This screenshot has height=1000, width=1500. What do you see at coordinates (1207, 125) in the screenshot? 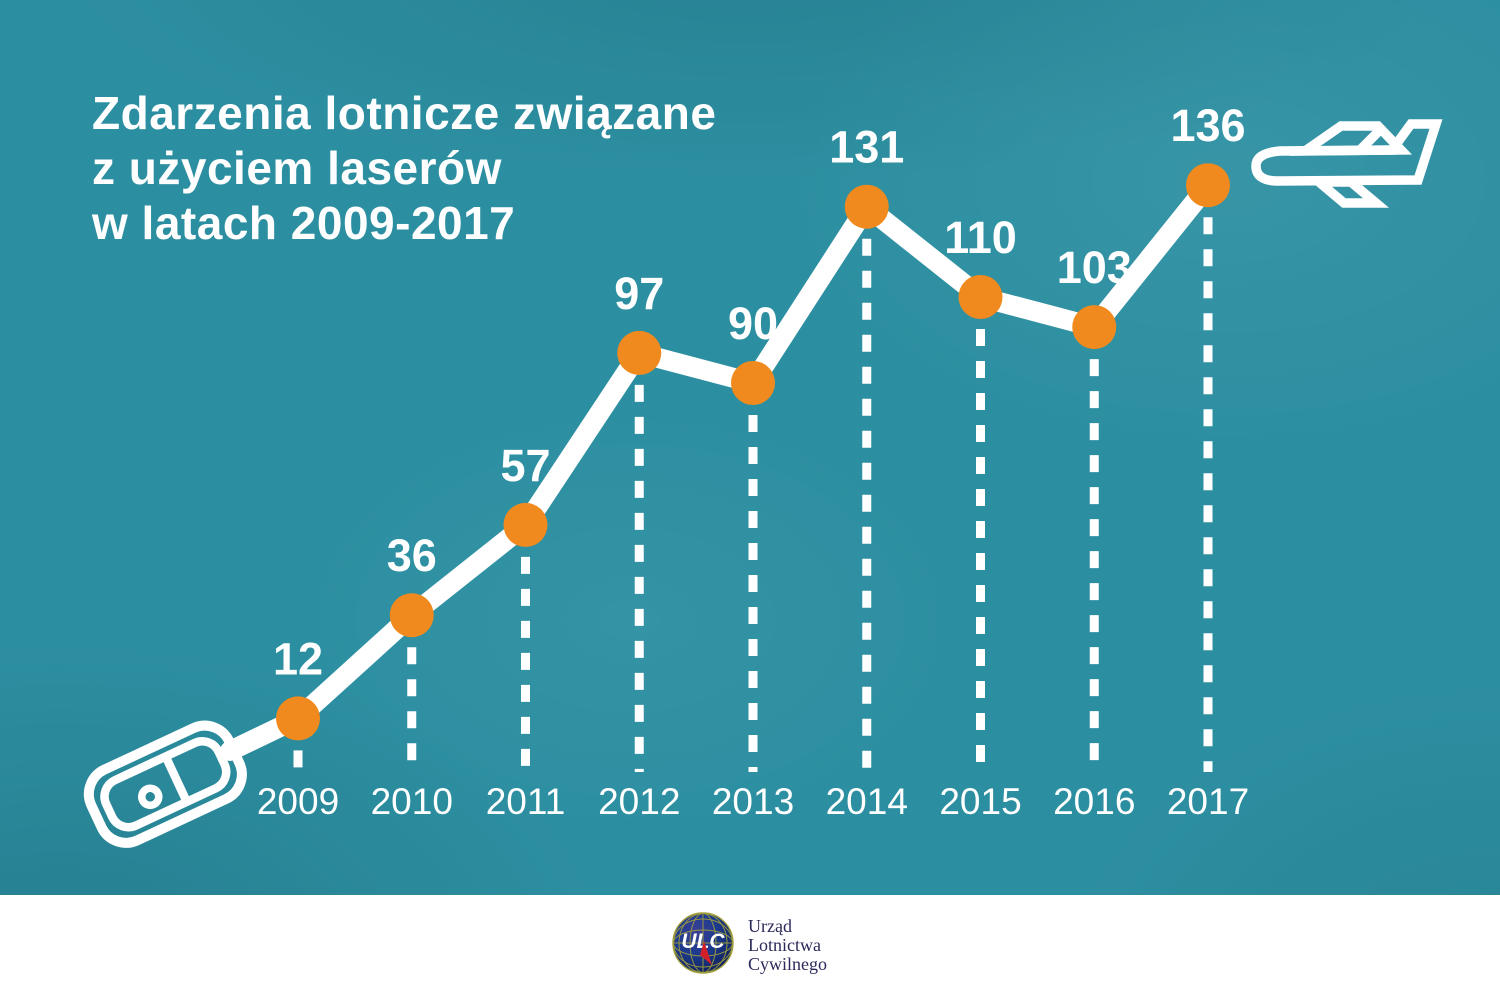
I see `value-label-2017: 136` at bounding box center [1207, 125].